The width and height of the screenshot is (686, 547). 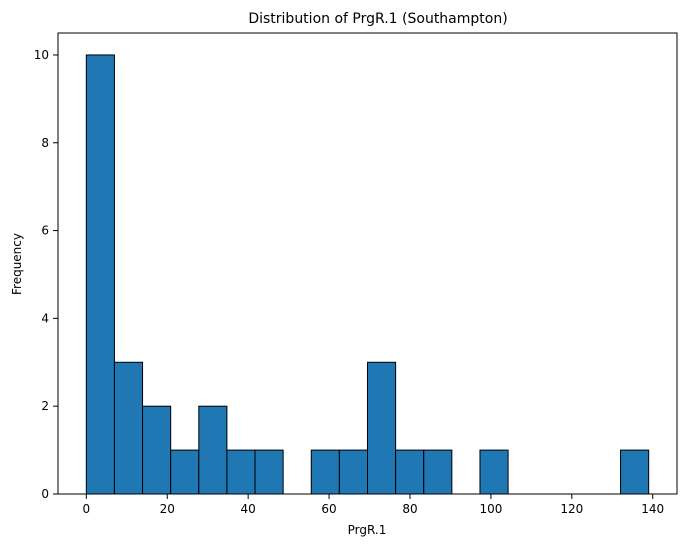 I want to click on y-tick-label: 0, so click(x=45, y=494).